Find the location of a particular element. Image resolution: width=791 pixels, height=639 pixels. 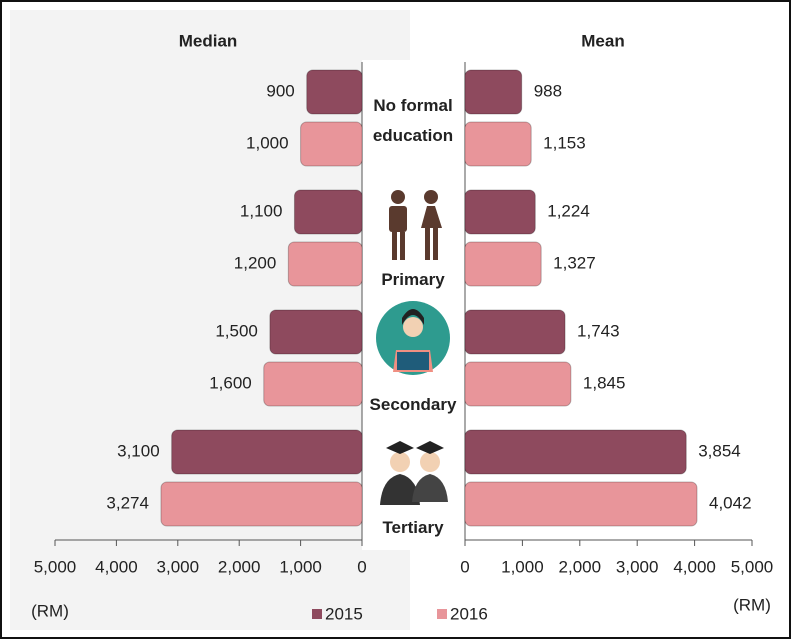

value-label: 3,854 is located at coordinates (719, 450).